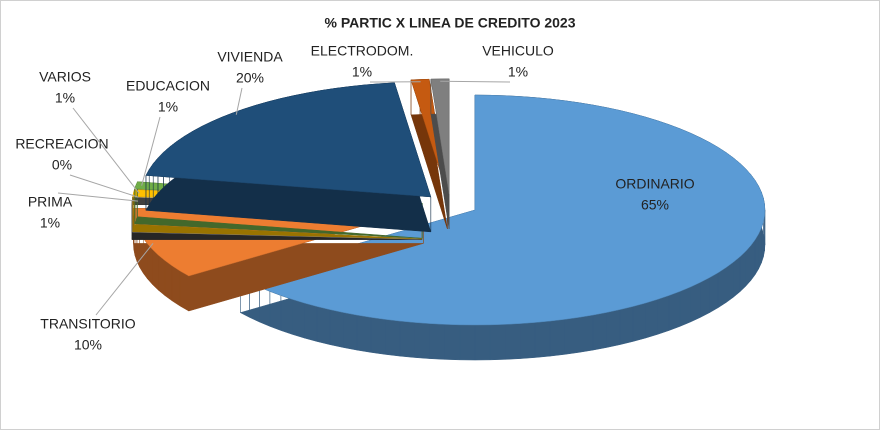 The image size is (880, 430). I want to click on slice-label: ORDINARIO, so click(654, 184).